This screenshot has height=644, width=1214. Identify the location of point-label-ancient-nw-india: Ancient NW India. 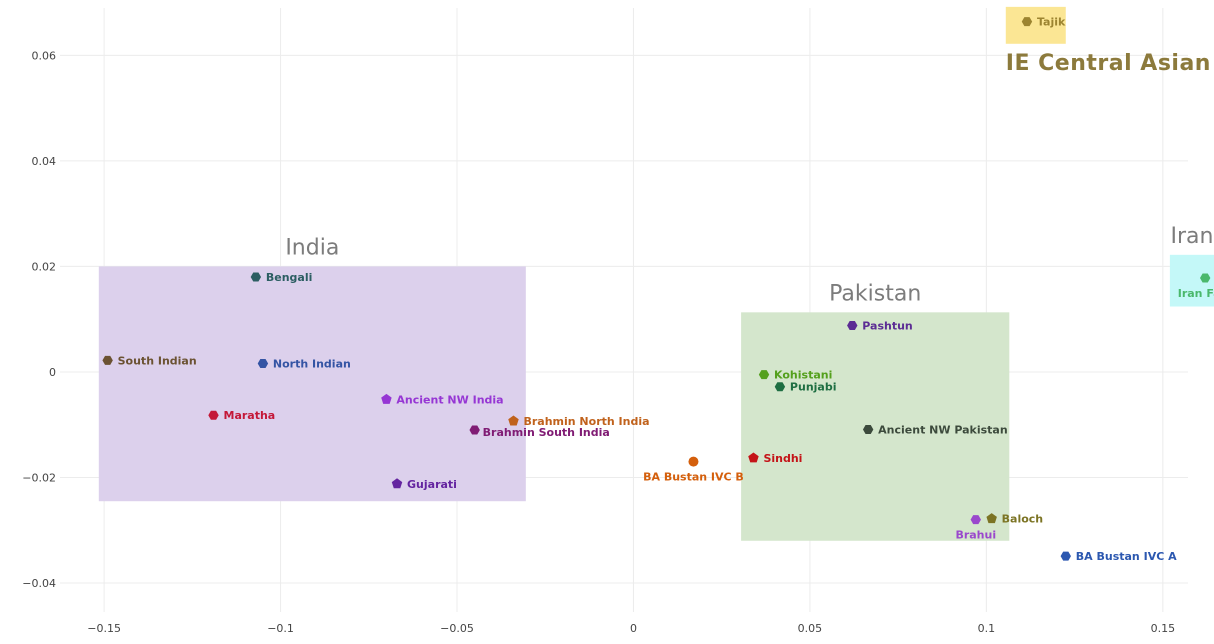
(449, 399).